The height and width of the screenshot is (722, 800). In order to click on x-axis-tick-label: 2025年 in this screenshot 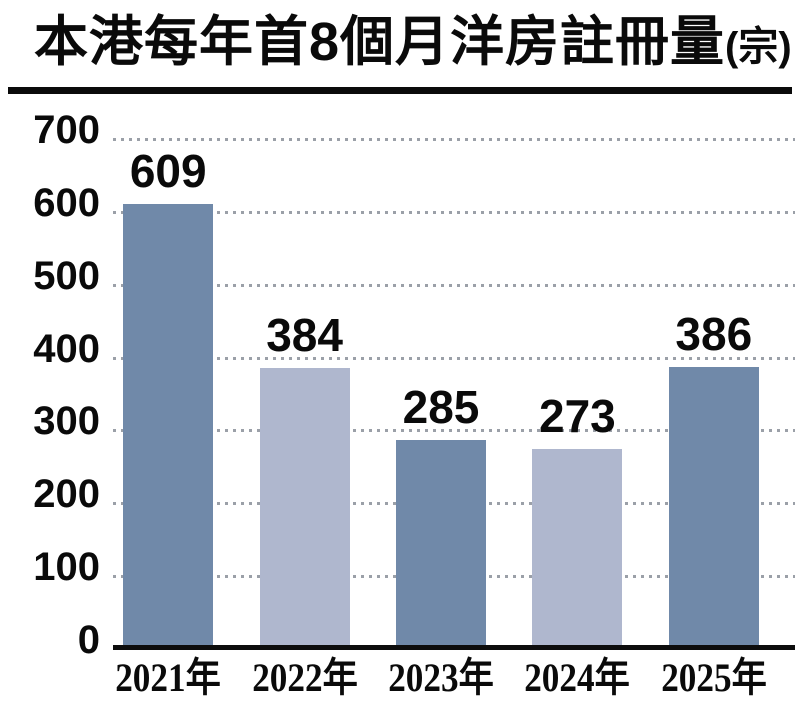, I will do `click(713, 677)`.